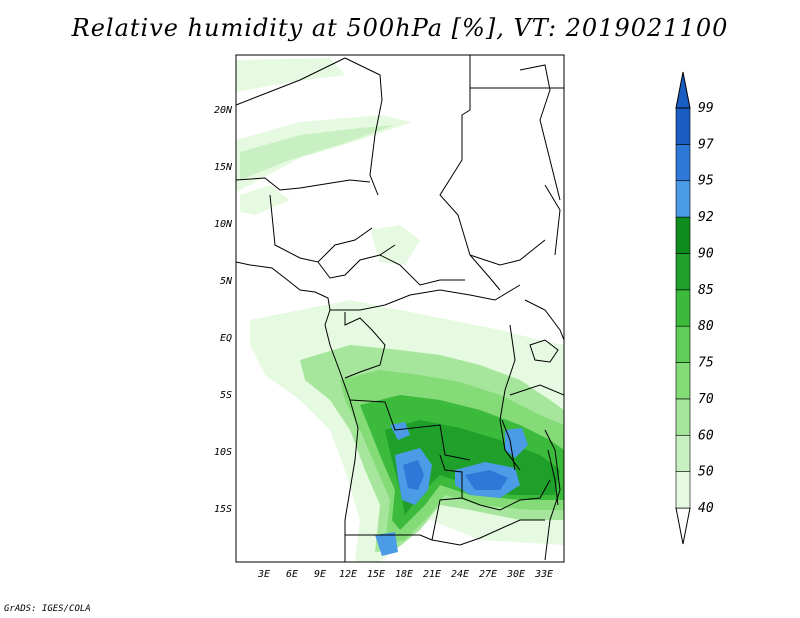 Image resolution: width=800 pixels, height=618 pixels. I want to click on border-sudan-eritrea, so click(552, 220).